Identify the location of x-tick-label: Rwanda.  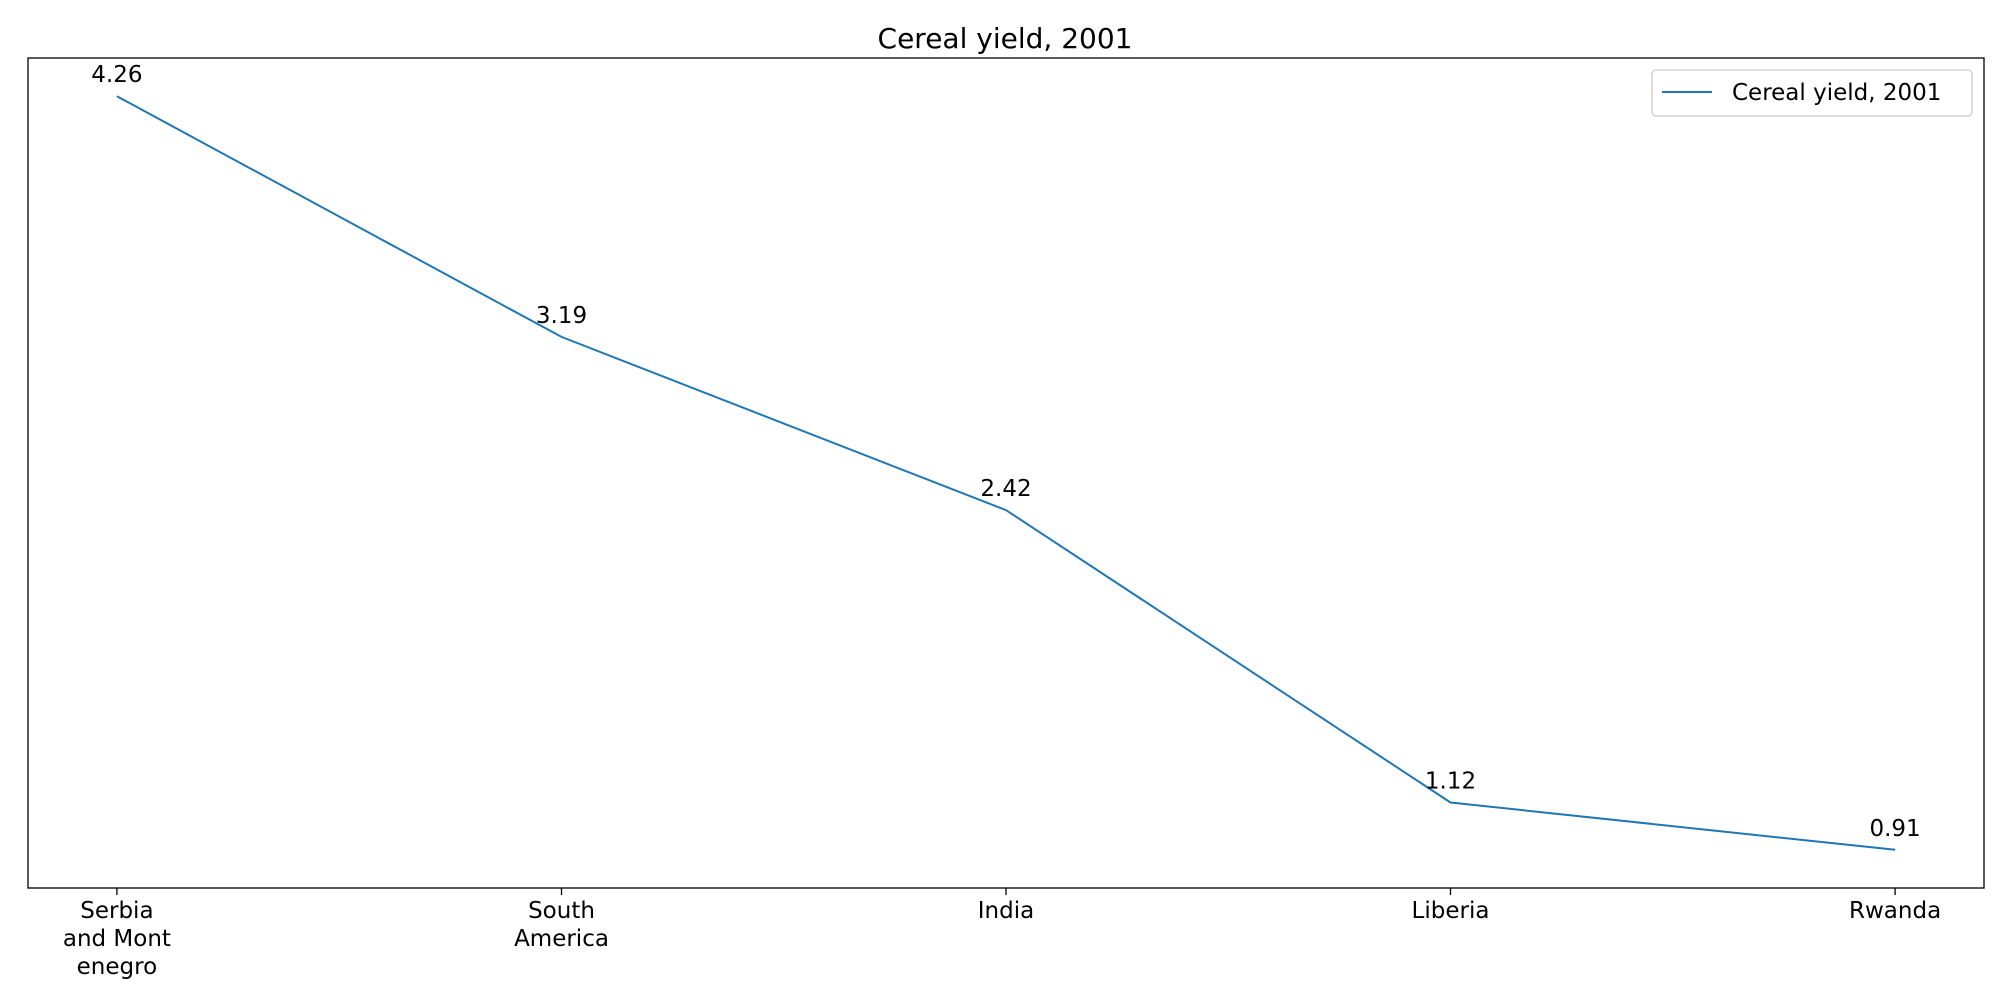
(1895, 911).